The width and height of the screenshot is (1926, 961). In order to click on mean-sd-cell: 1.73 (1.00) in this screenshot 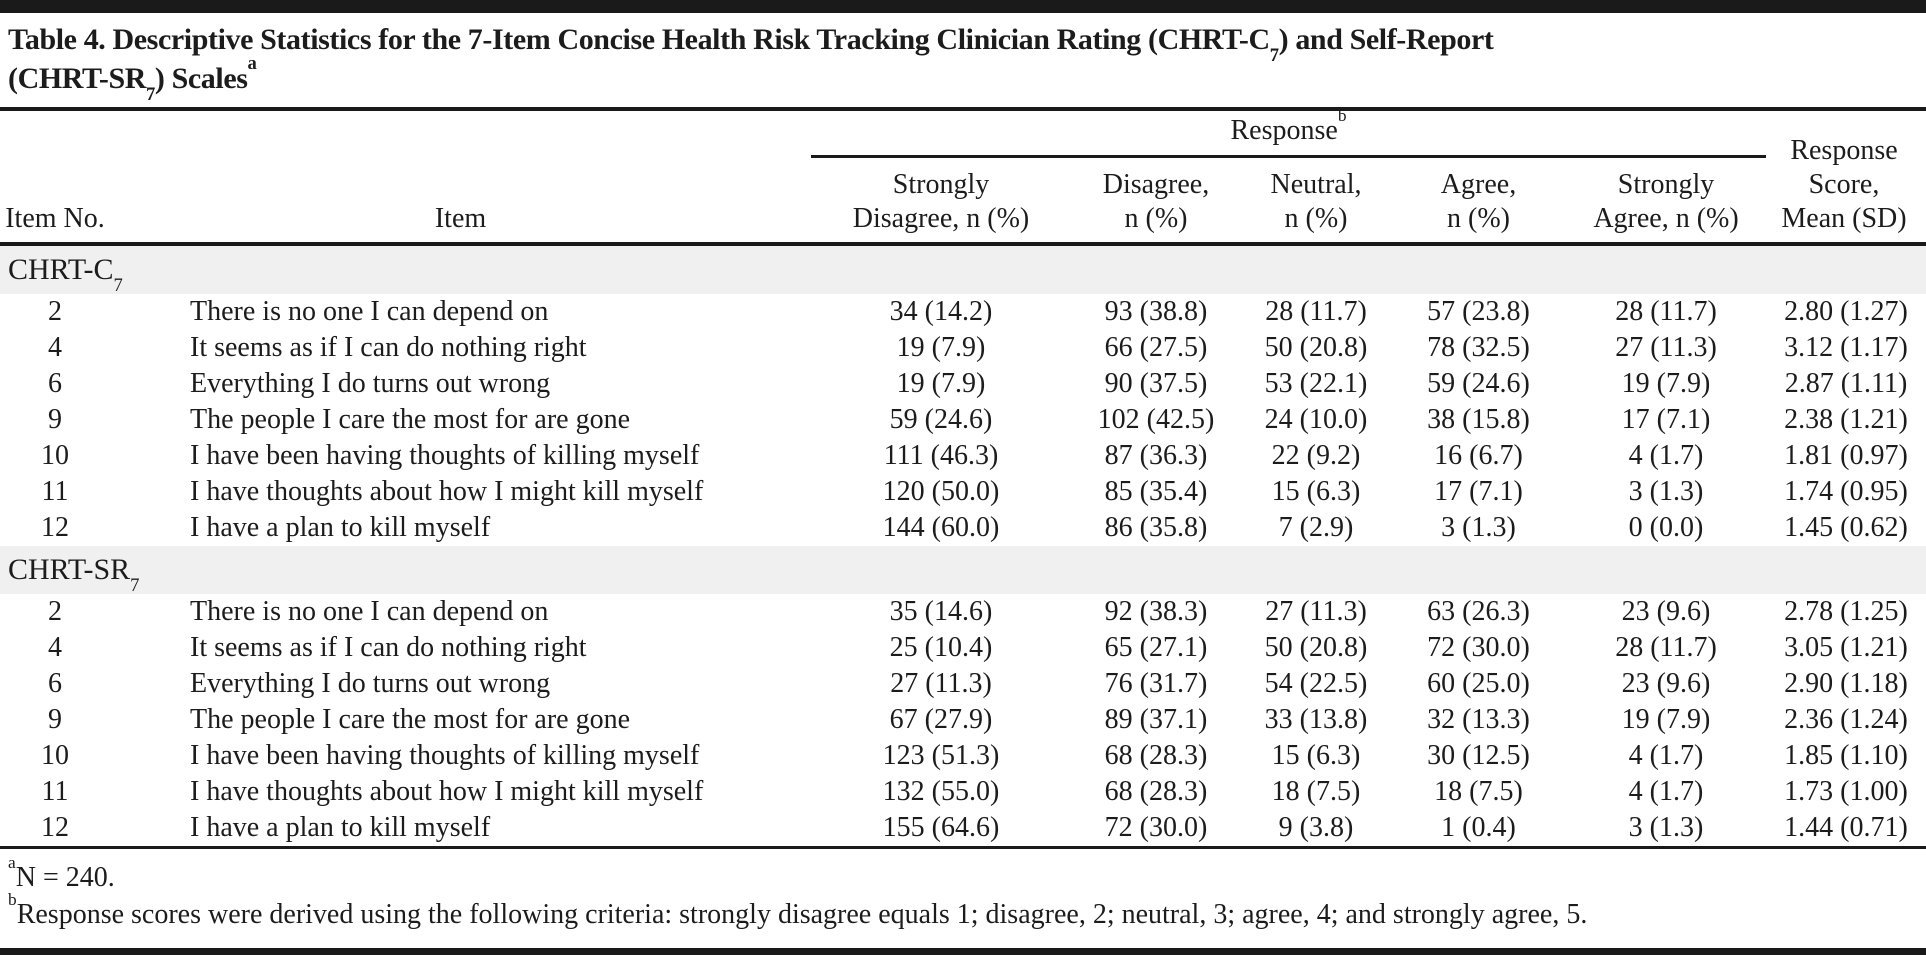, I will do `click(1846, 791)`.